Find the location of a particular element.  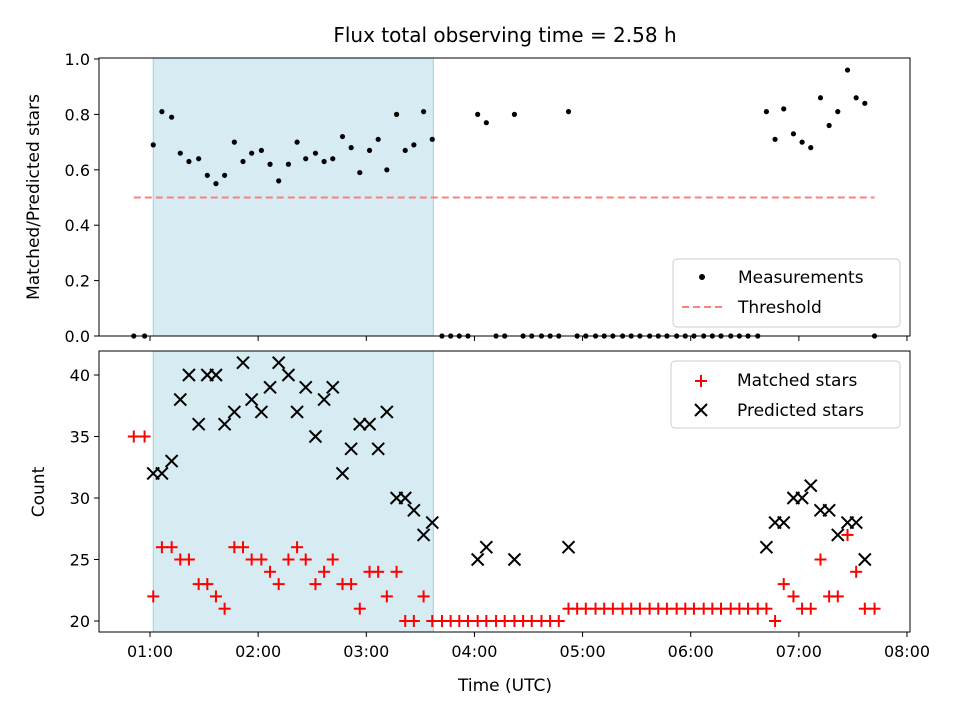

x-tick-label: 03:00 is located at coordinates (366, 651).